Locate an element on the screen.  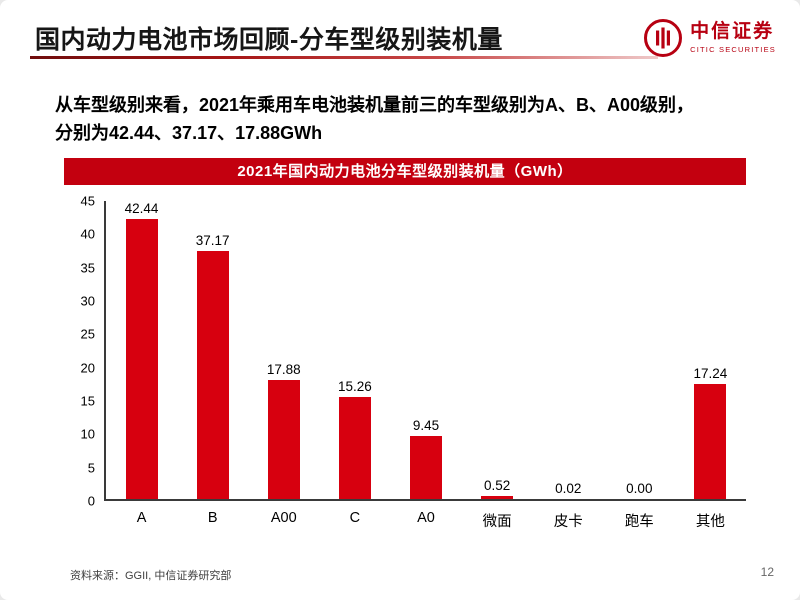
x-tick-label: C is located at coordinates (355, 518).